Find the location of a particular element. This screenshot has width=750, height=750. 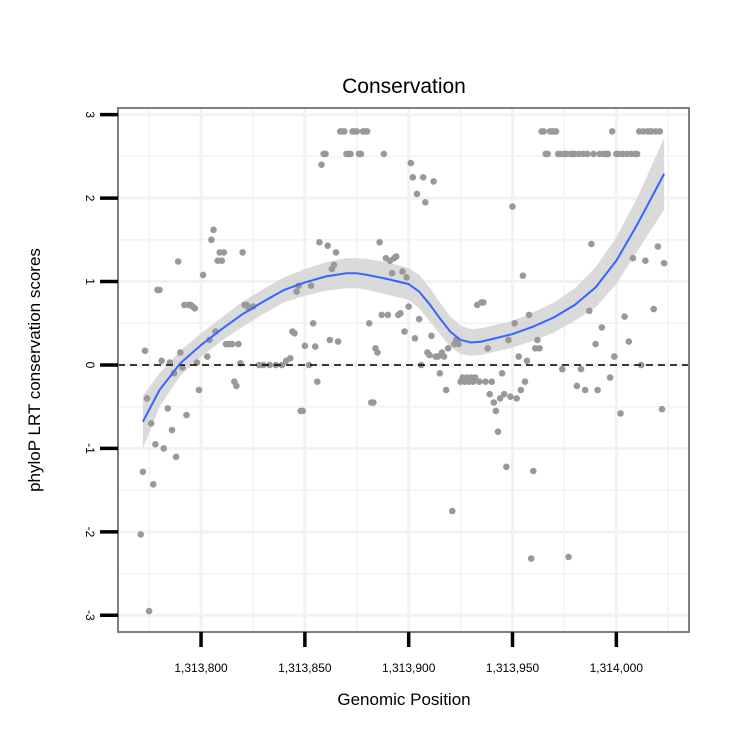

y-tick-label: 0 is located at coordinates (90, 365).